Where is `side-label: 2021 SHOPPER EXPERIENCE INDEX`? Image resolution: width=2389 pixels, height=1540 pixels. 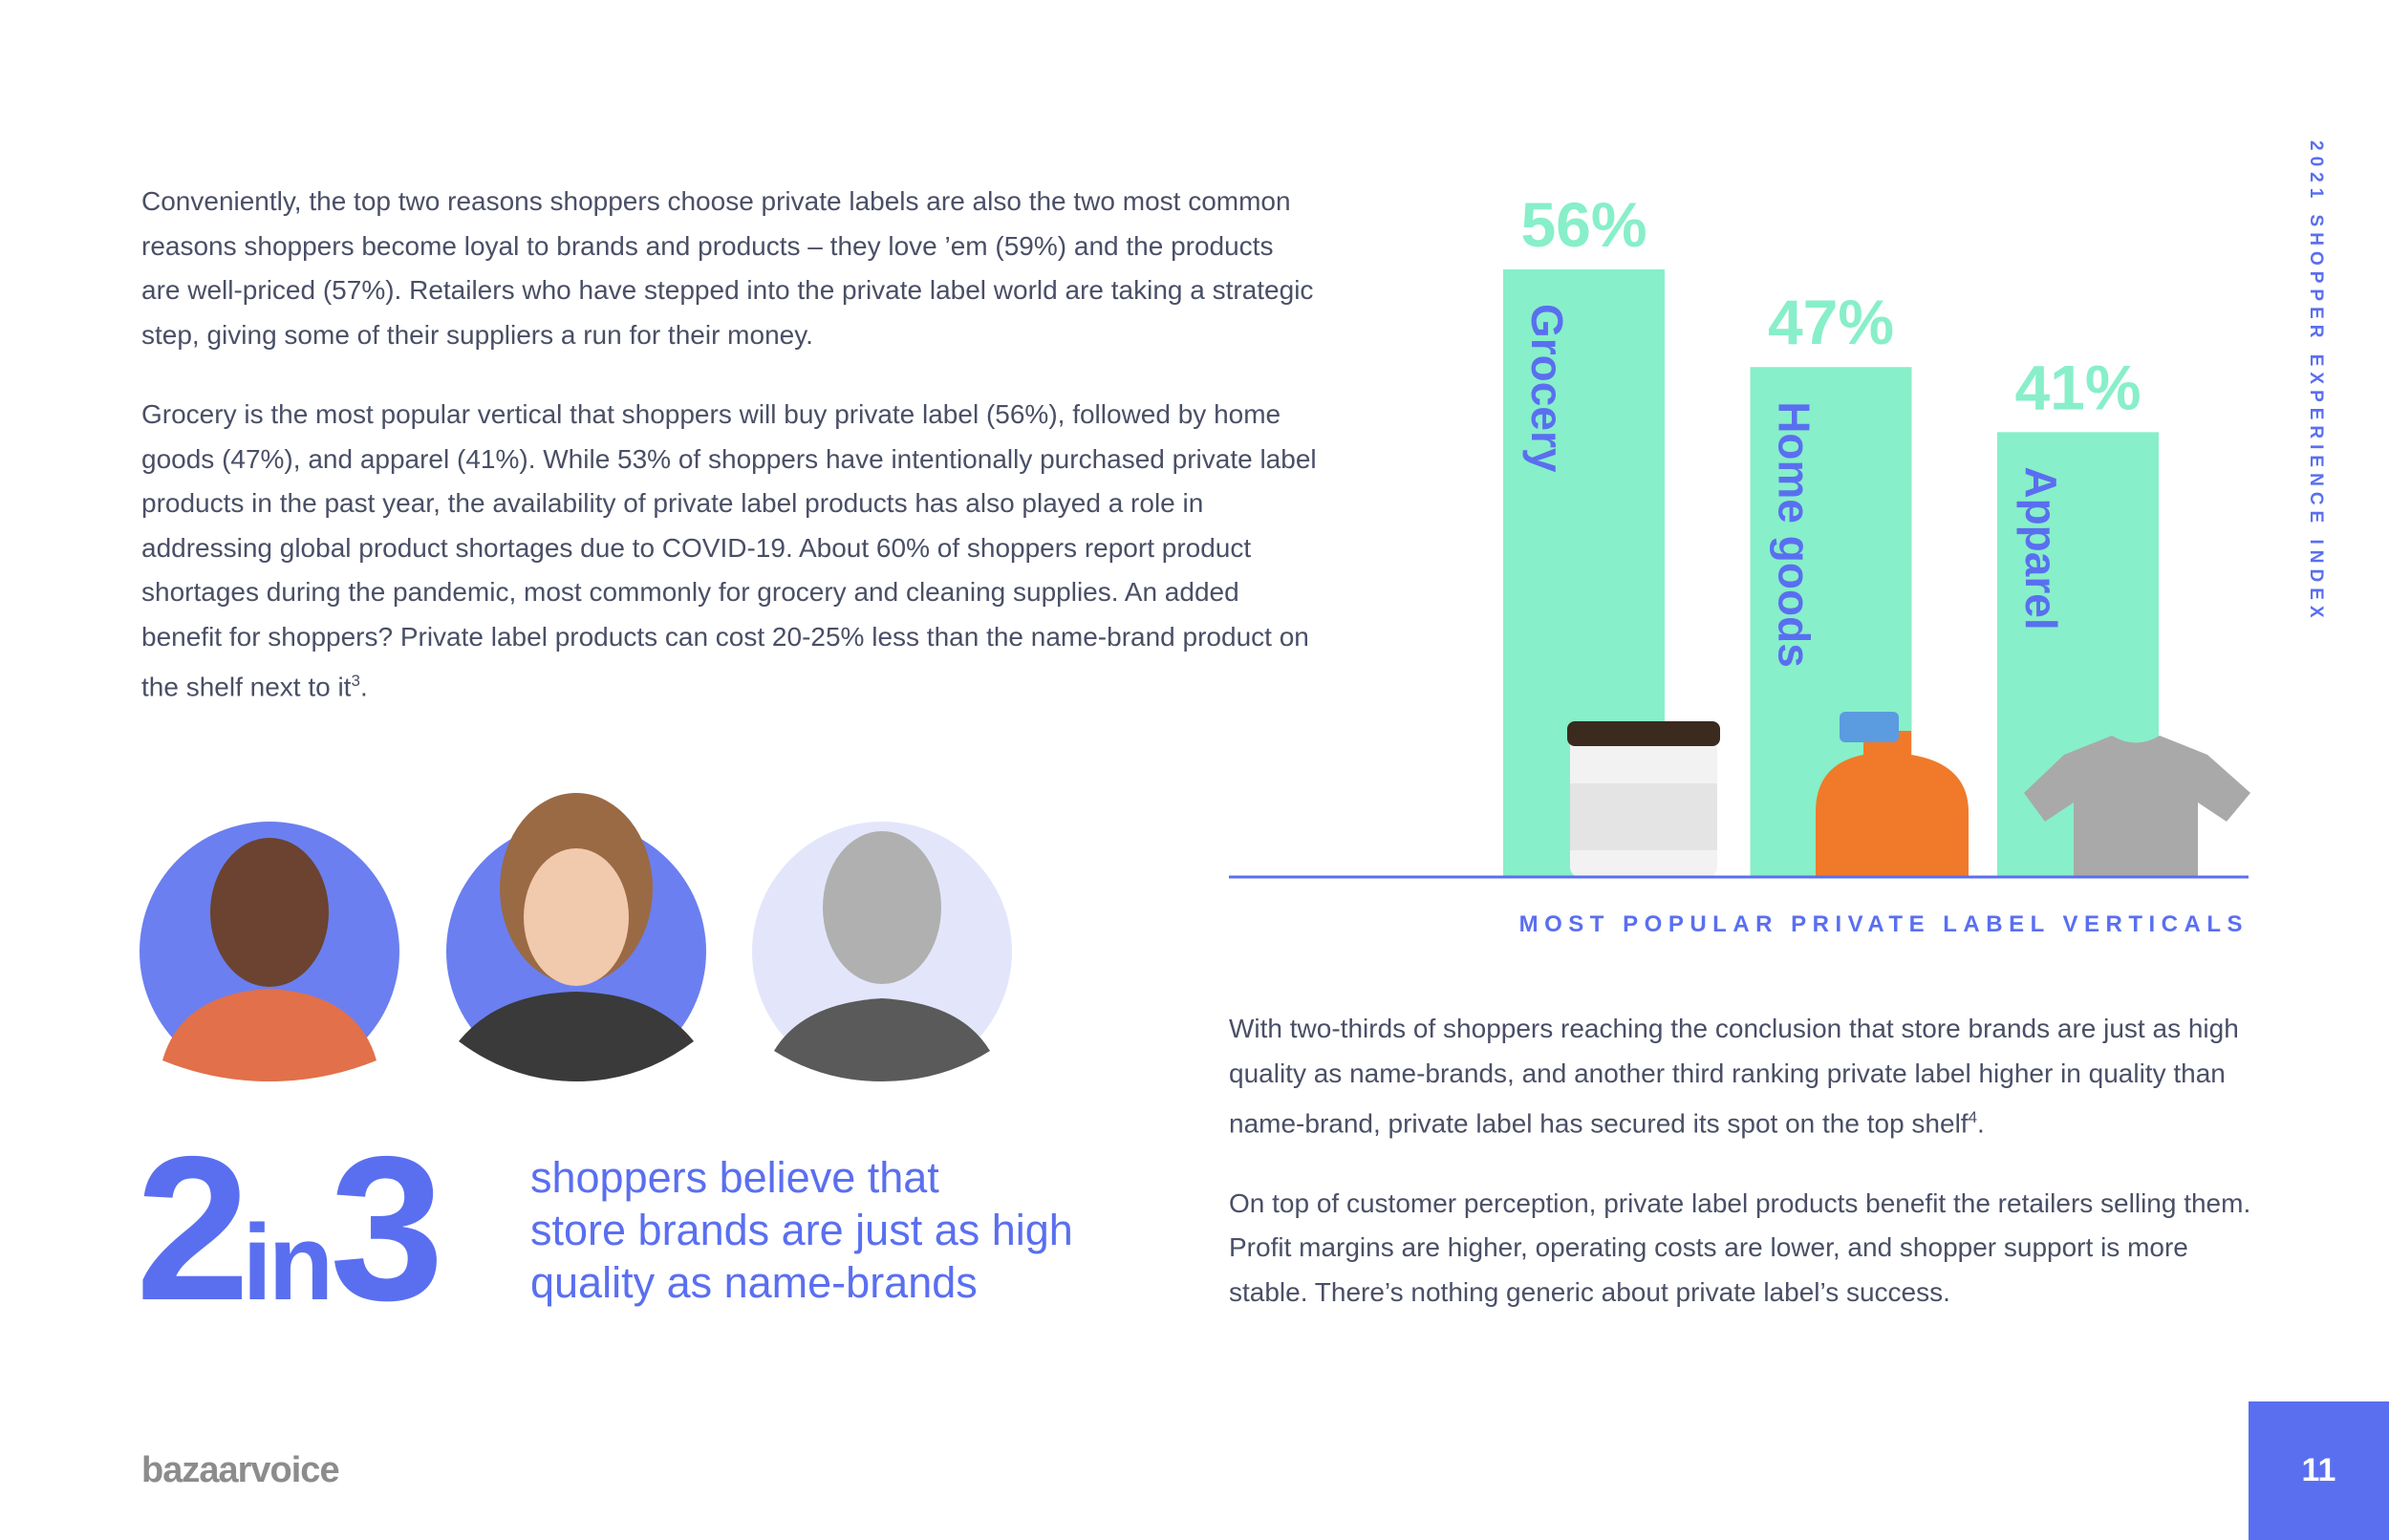
side-label: 2021 SHOPPER EXPERIENCE INDEX is located at coordinates (2316, 382).